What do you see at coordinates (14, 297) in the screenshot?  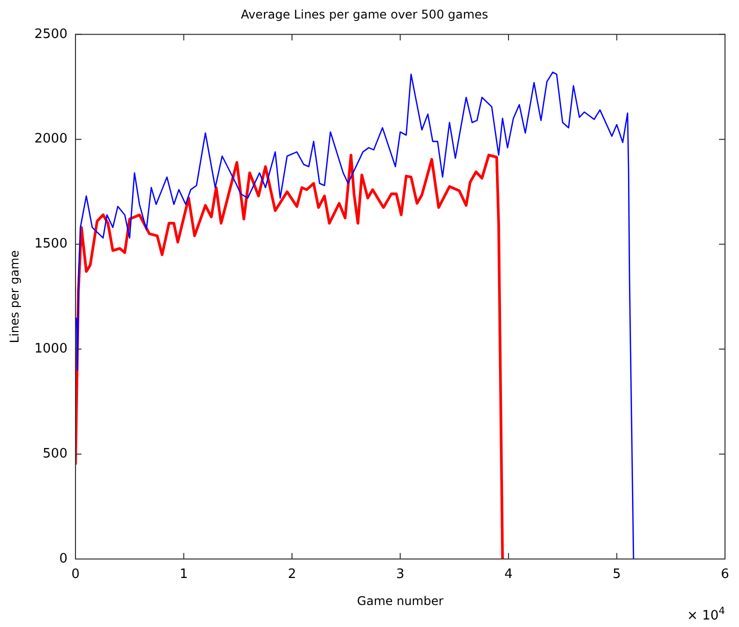 I see `y-axis-title: Lines per game` at bounding box center [14, 297].